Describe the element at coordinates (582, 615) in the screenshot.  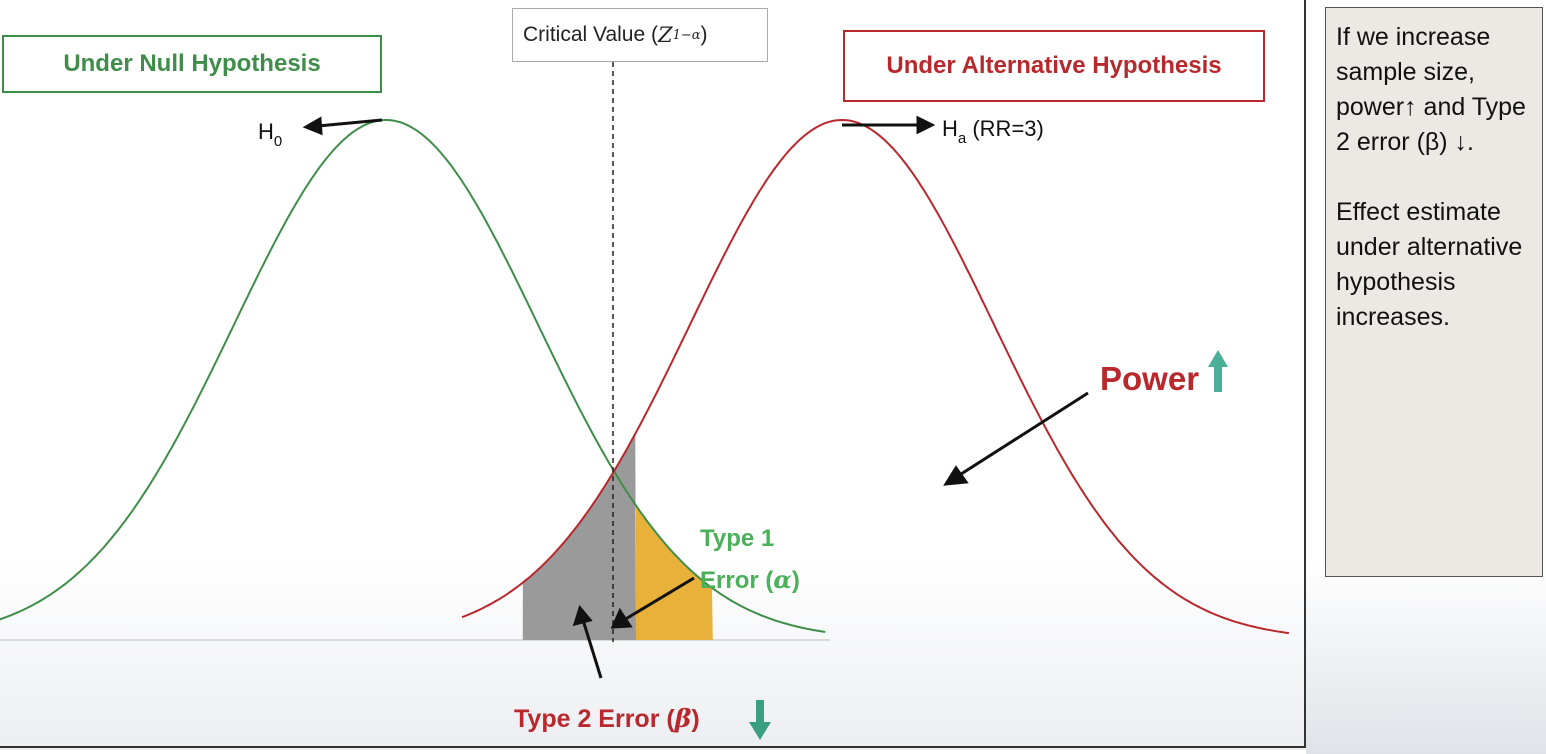
I see `type2-arrowhead` at that location.